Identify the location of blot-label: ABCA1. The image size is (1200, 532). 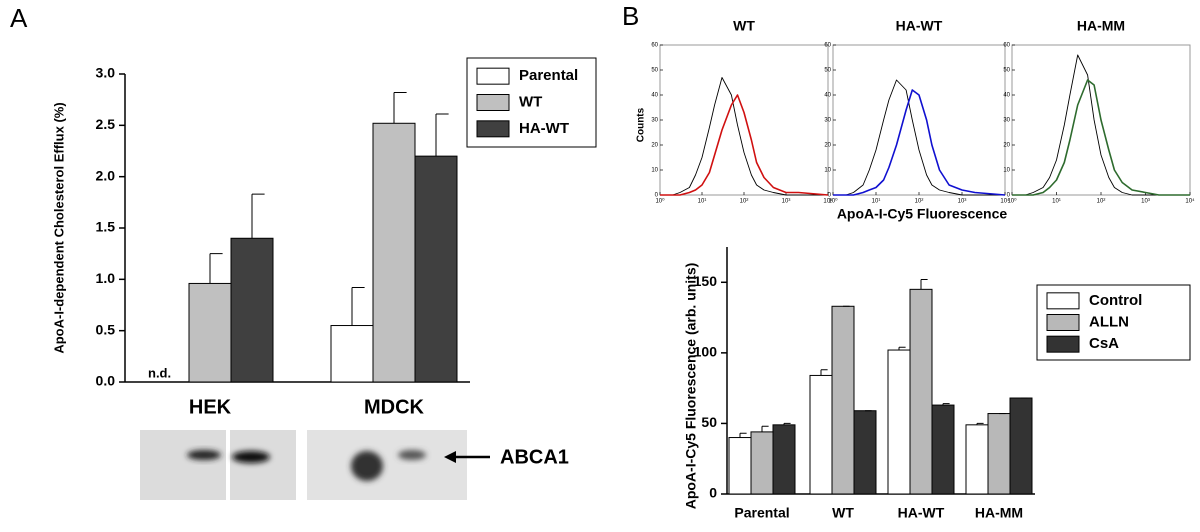
(534, 457).